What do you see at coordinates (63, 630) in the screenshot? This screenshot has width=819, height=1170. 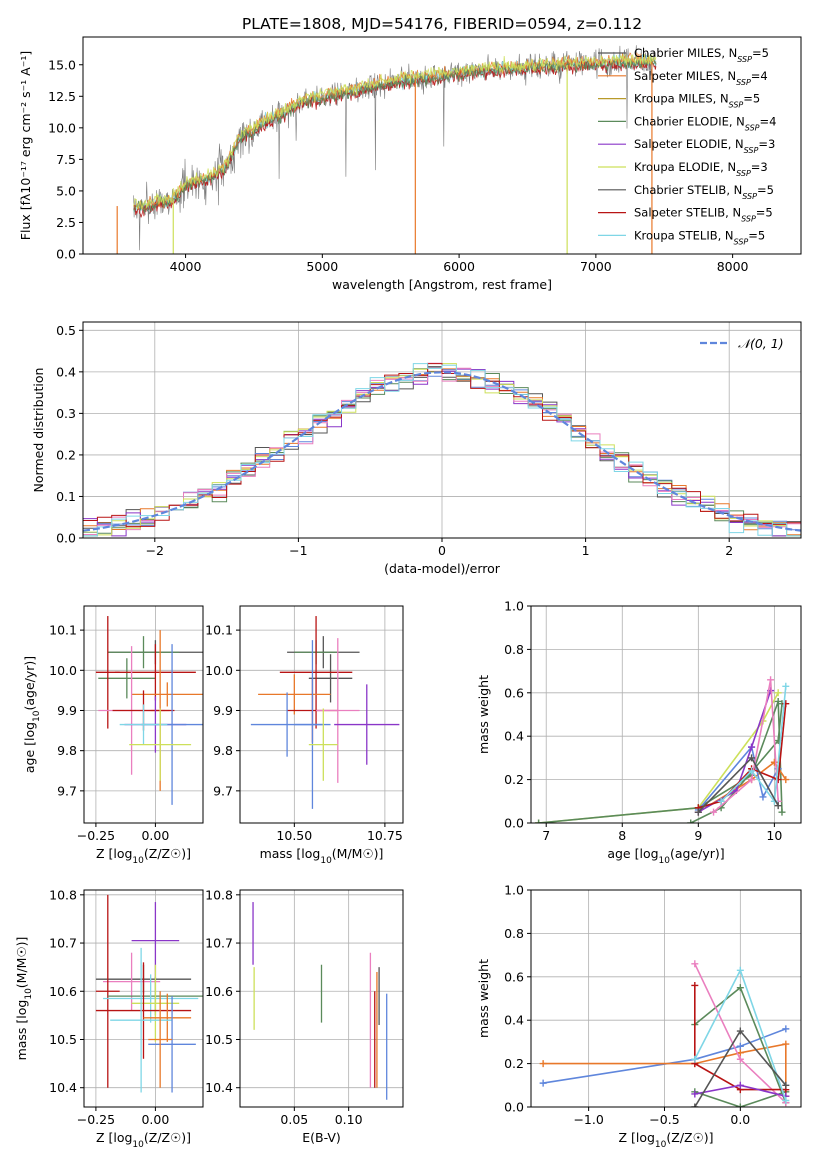 I see `y-tick-label: 10.1` at bounding box center [63, 630].